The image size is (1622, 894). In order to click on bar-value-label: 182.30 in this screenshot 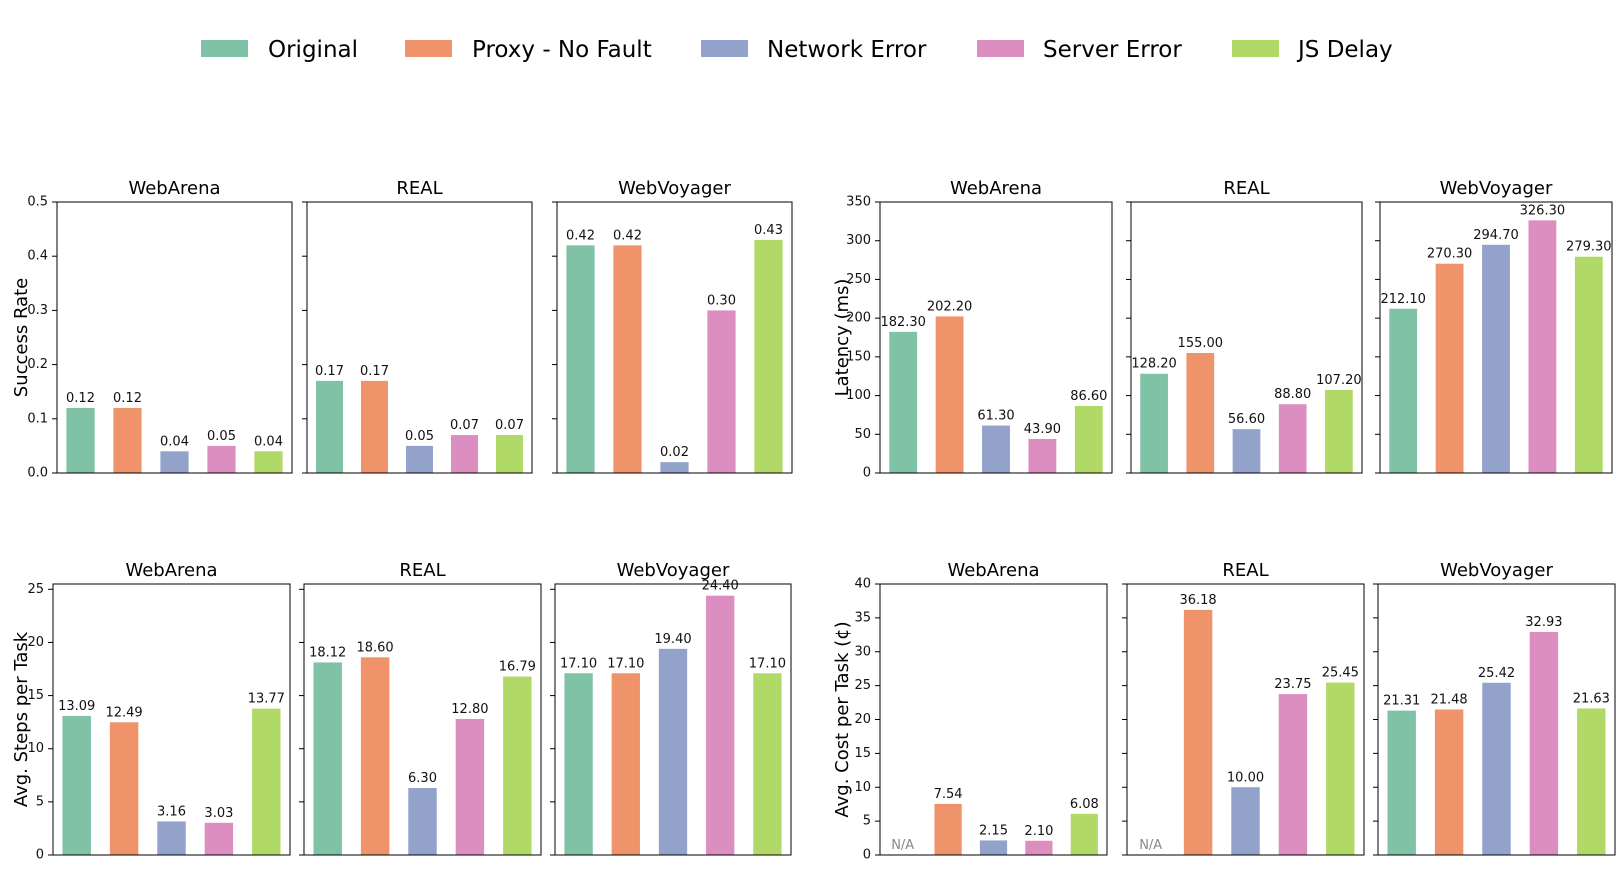, I will do `click(903, 322)`.